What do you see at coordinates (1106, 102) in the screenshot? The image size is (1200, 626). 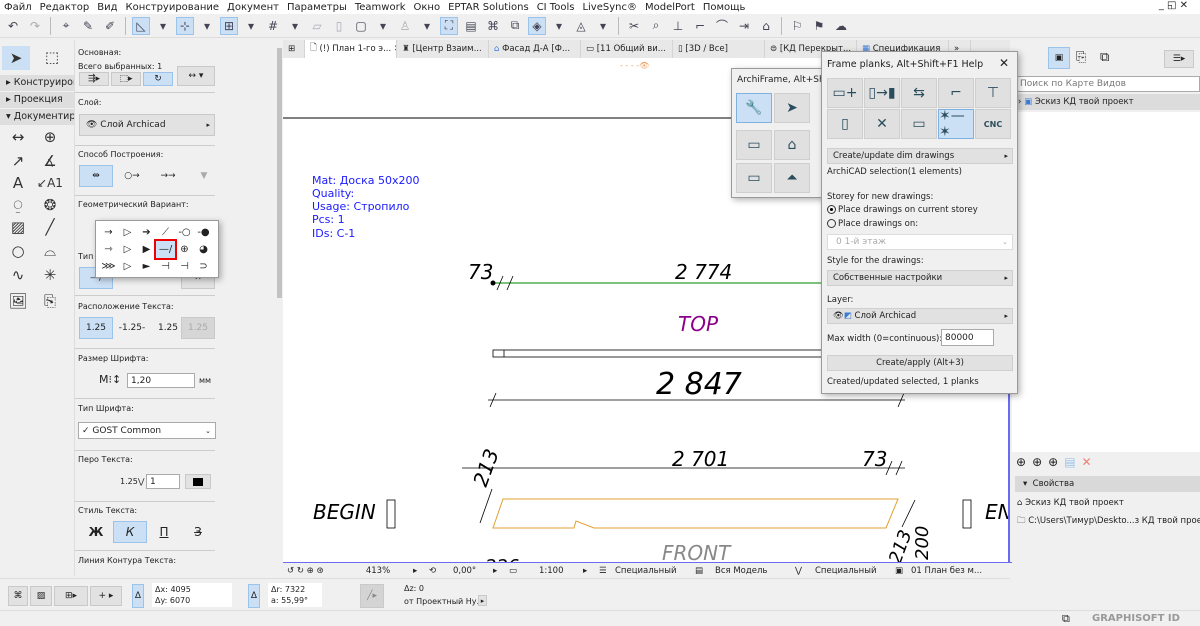 I see `tree-item-project: › ▣ Эскиз КД твой проект` at bounding box center [1106, 102].